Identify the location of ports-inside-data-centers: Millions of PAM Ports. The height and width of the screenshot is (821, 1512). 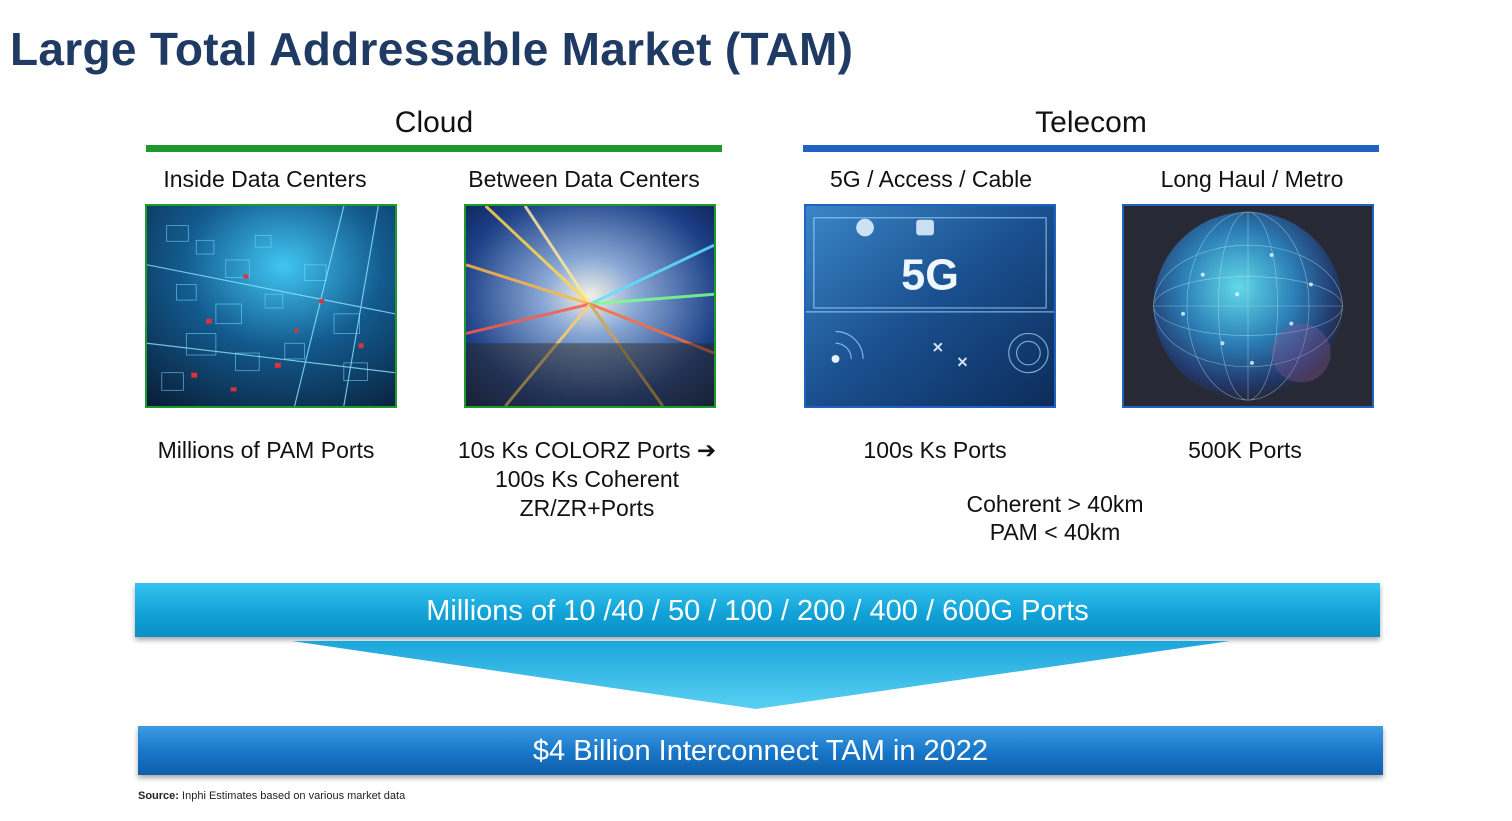
(266, 450).